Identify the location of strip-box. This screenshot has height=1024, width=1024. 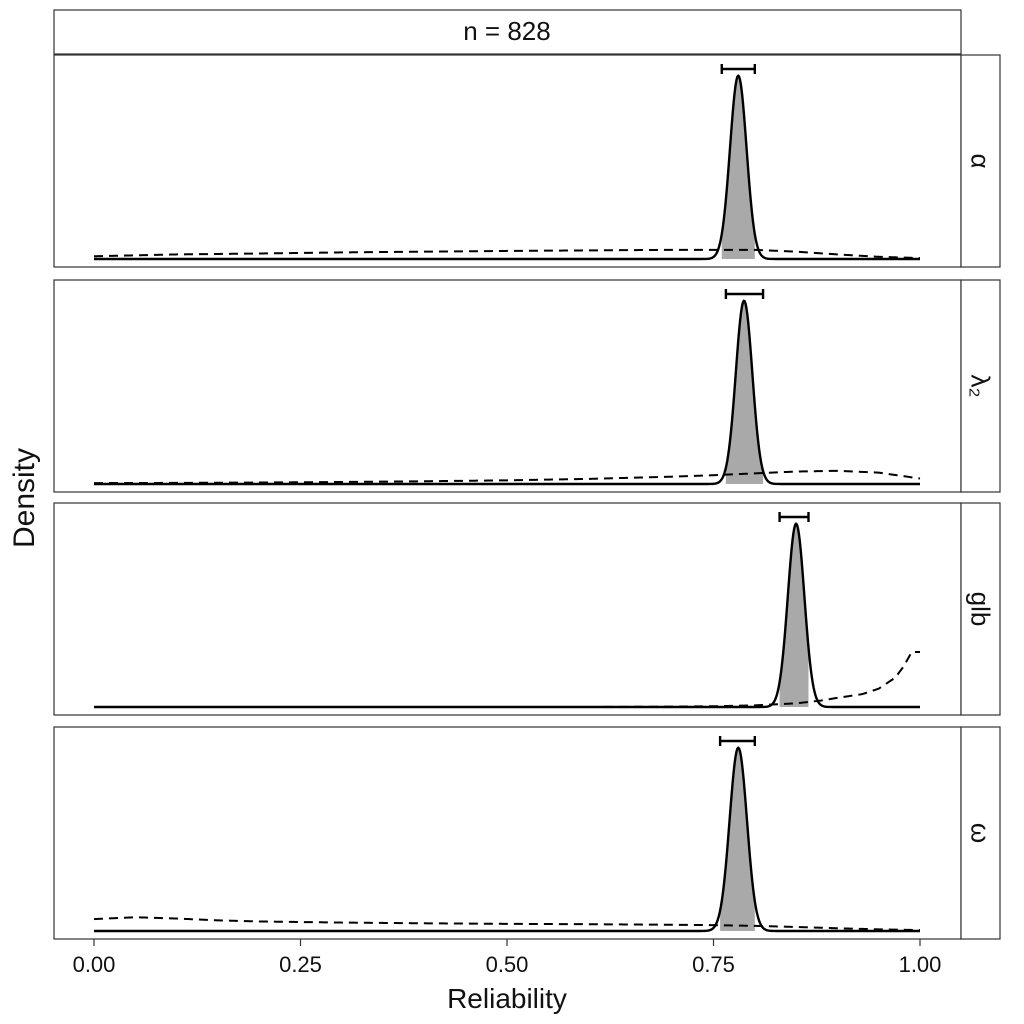
(507, 32).